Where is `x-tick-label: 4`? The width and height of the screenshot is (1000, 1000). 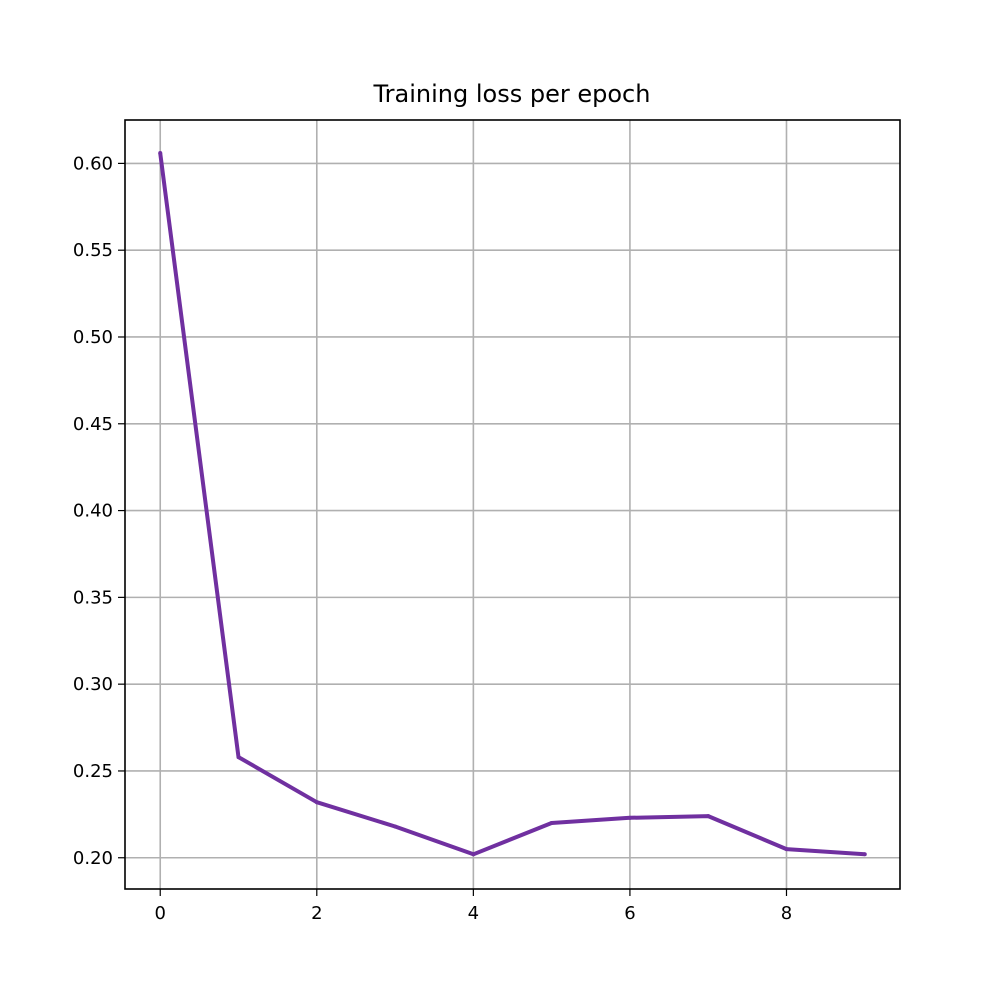 x-tick-label: 4 is located at coordinates (473, 913).